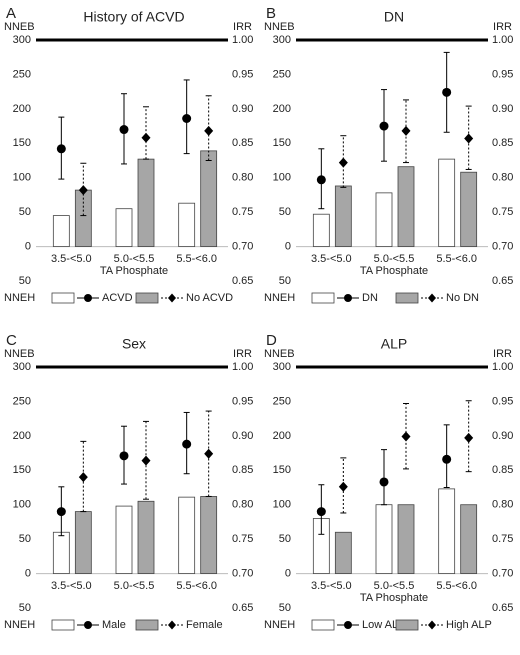  Describe the element at coordinates (282, 40) in the screenshot. I see `y-tick-label: 300` at that location.